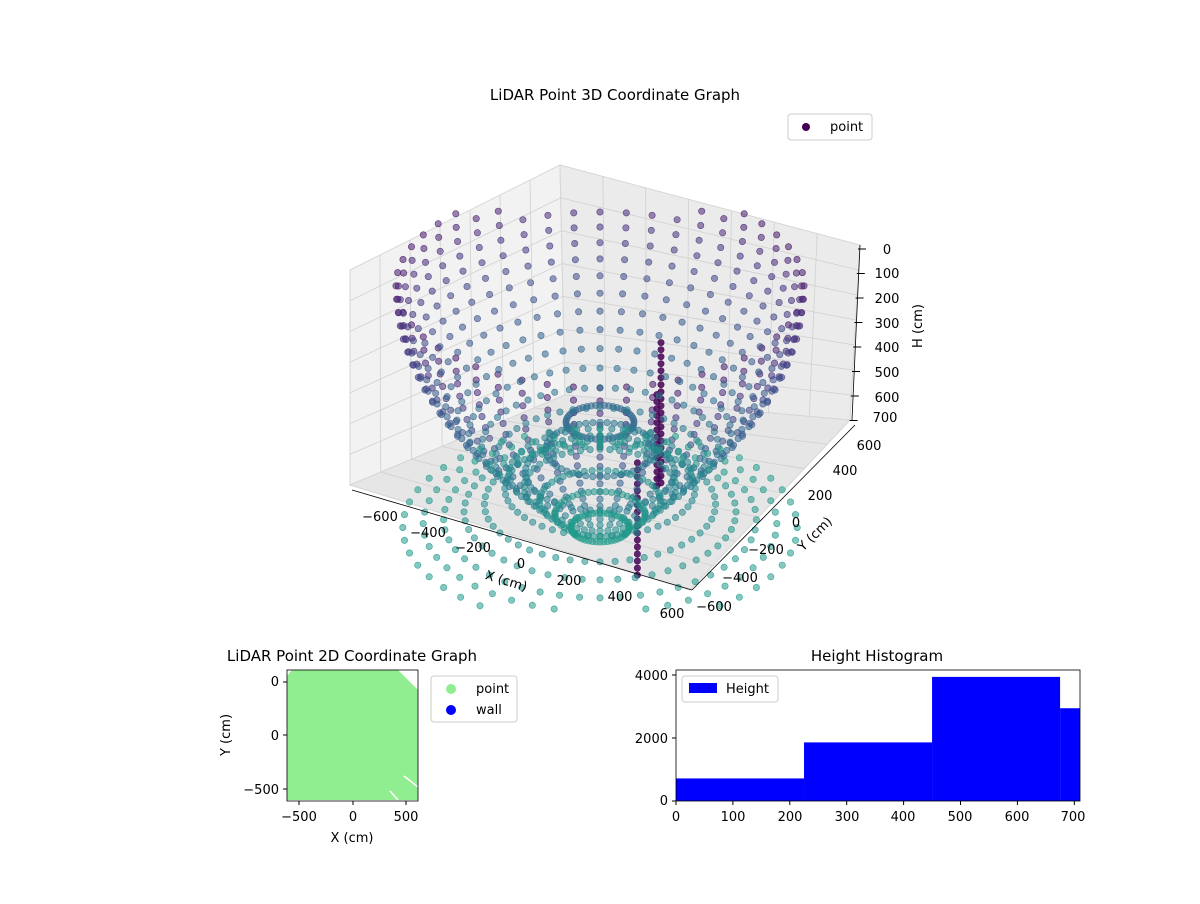 This screenshot has height=904, width=1200. What do you see at coordinates (352, 735) in the screenshot?
I see `plot2d-point-cloud` at bounding box center [352, 735].